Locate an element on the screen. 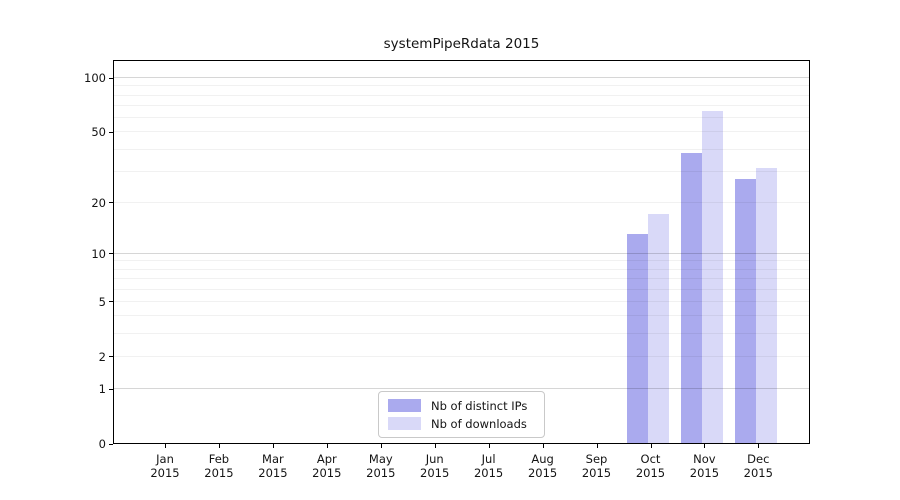 This screenshot has height=500, width=900. x-tick-month: Feb is located at coordinates (219, 459).